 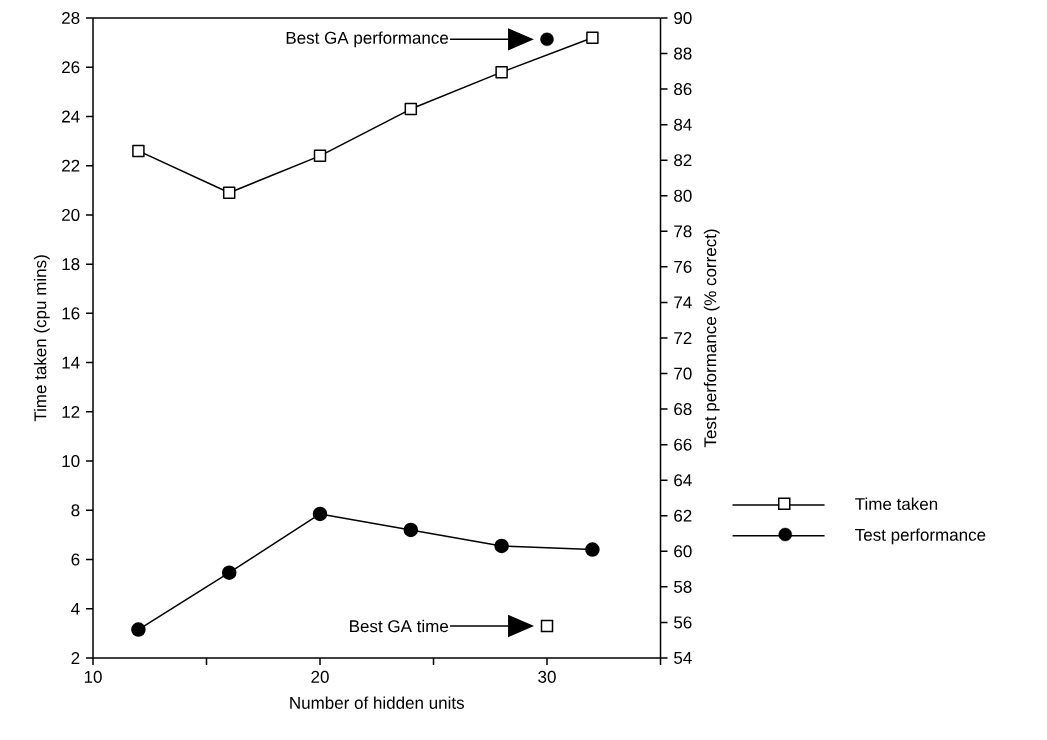 I want to click on y2-tick-label: 58, so click(x=683, y=586).